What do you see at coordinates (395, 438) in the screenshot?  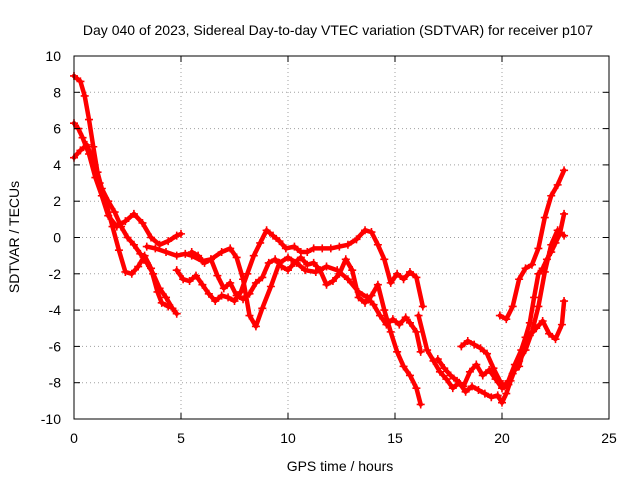 I see `x-tick-label-3: 15` at bounding box center [395, 438].